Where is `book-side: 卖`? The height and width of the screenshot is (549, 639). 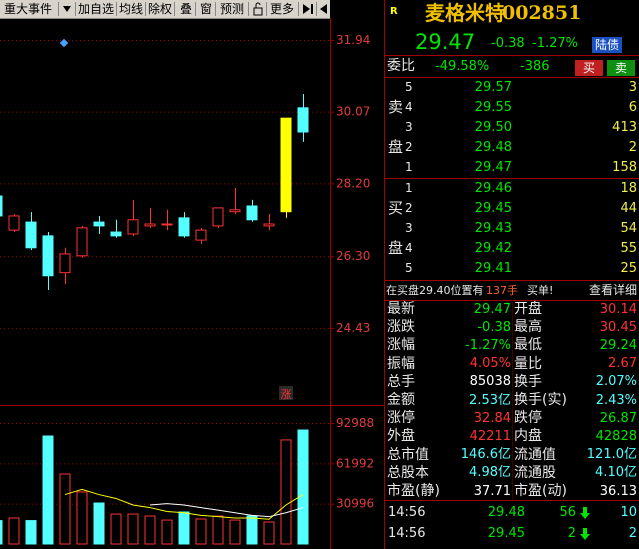 book-side: 卖 is located at coordinates (396, 106).